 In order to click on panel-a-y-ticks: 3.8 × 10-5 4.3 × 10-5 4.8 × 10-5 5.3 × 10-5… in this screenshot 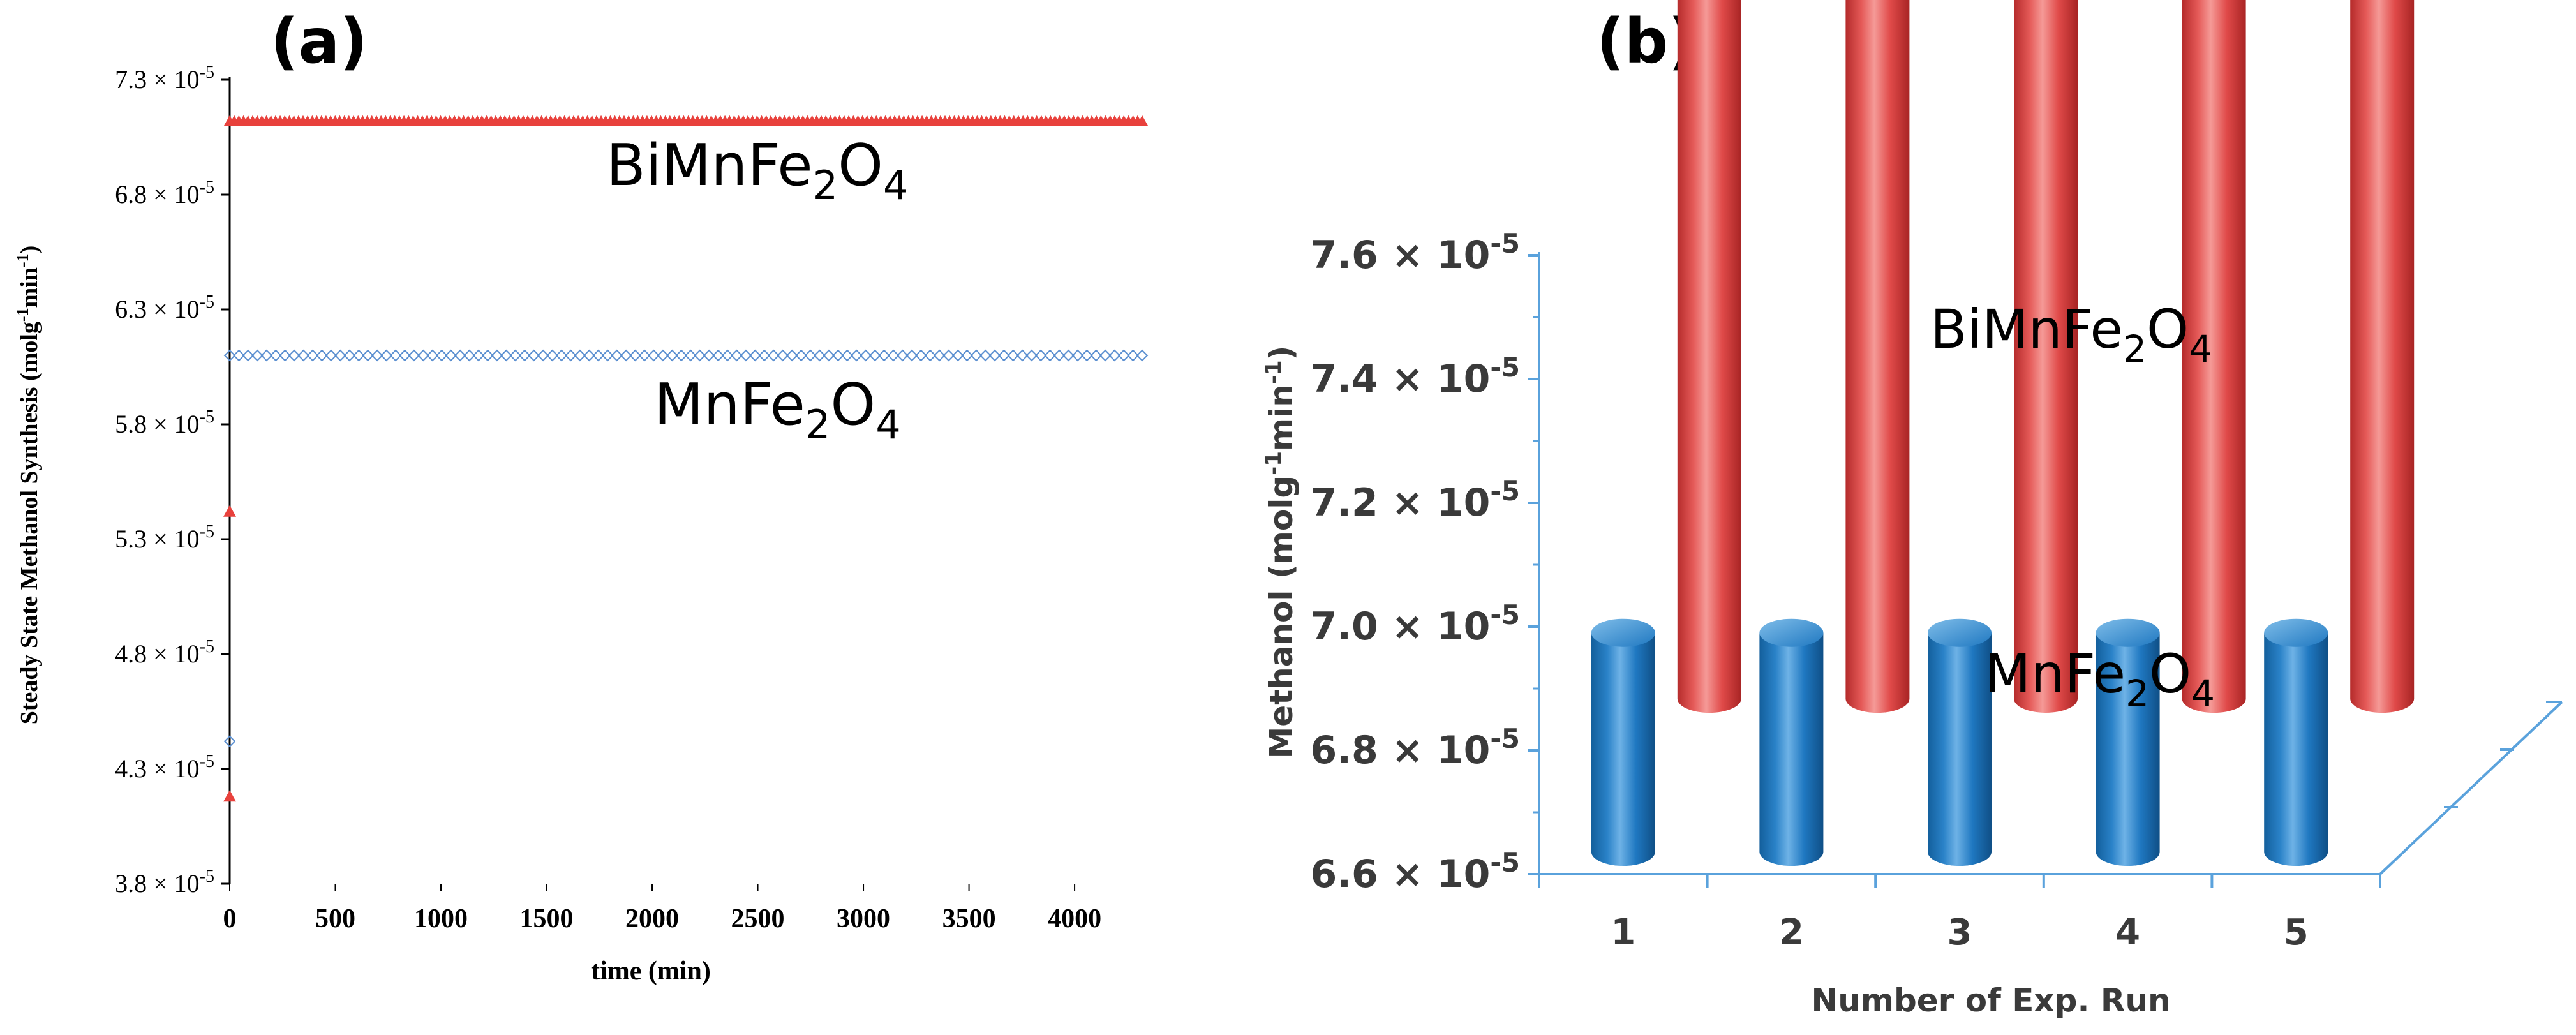, I will do `click(172, 480)`.